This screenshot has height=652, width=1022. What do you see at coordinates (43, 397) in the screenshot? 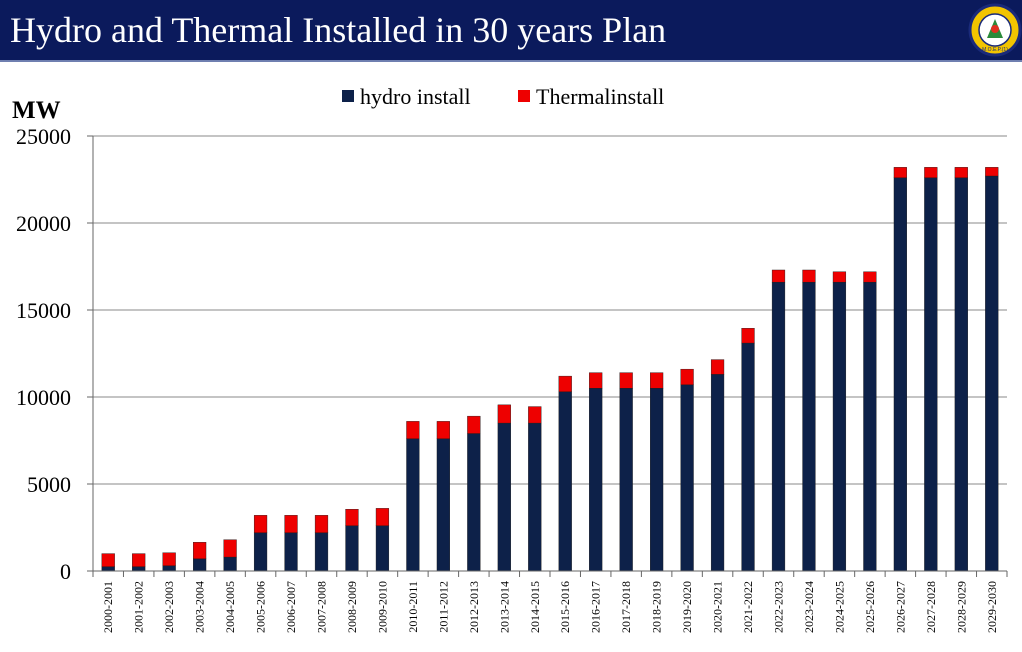
I see `y-tick-label: 10000` at bounding box center [43, 397].